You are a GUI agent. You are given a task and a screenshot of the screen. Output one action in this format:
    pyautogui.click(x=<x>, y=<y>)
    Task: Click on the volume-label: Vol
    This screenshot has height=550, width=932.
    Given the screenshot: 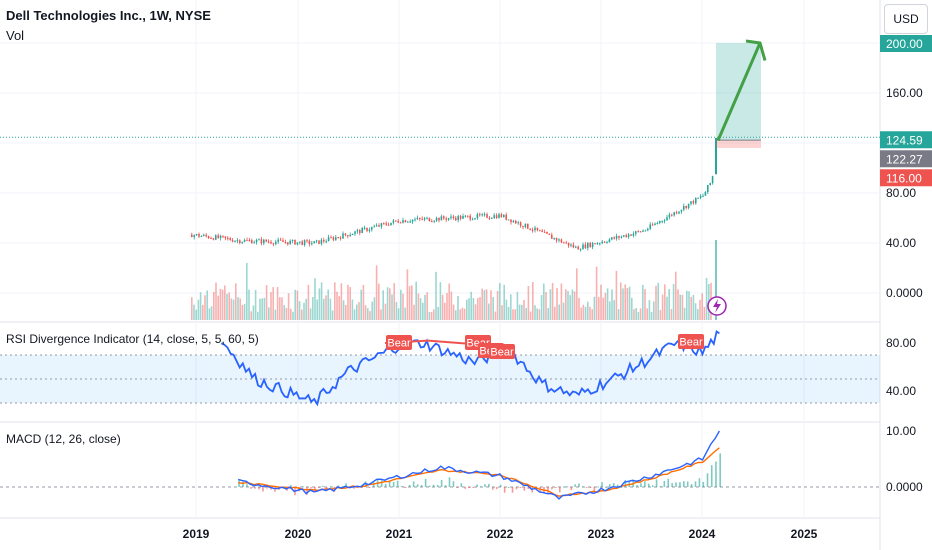 What is the action you would take?
    pyautogui.click(x=15, y=35)
    